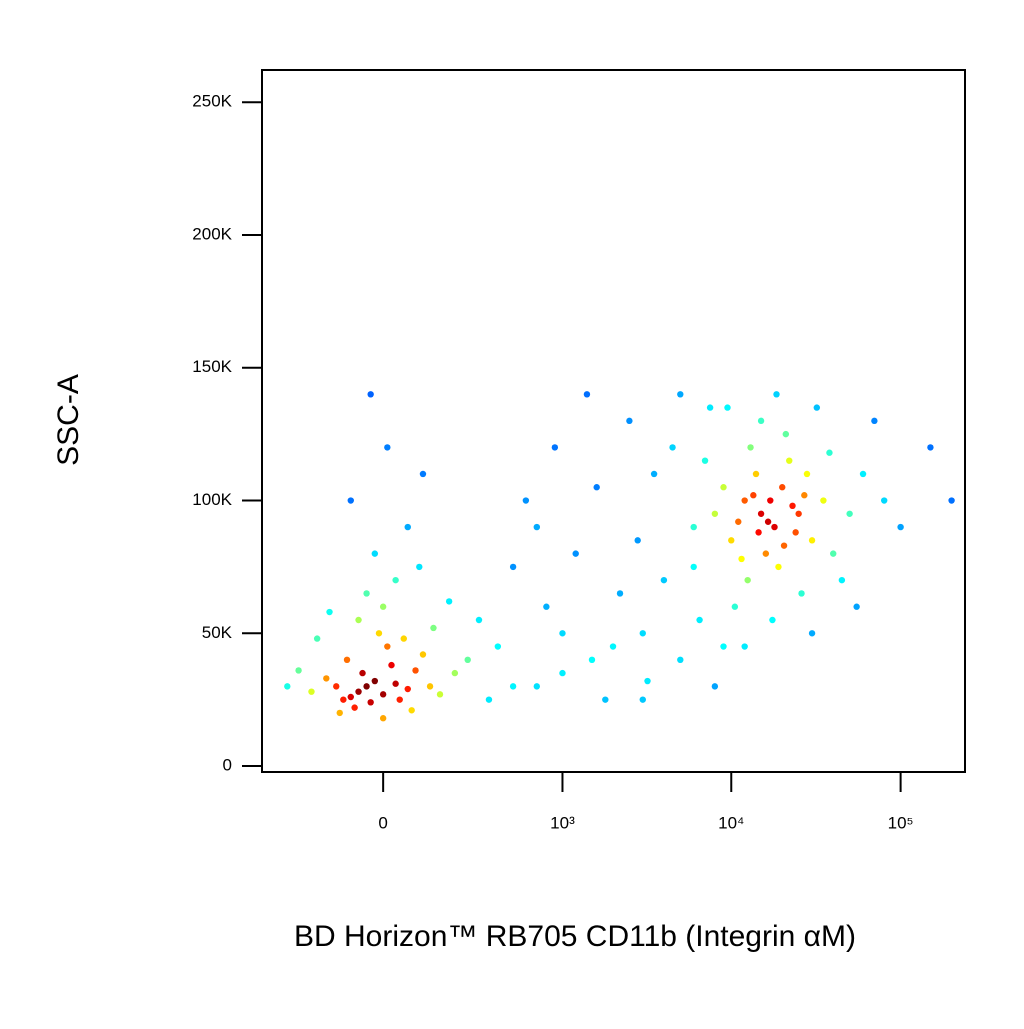  I want to click on y-axis-label: SSC-A, so click(68, 420).